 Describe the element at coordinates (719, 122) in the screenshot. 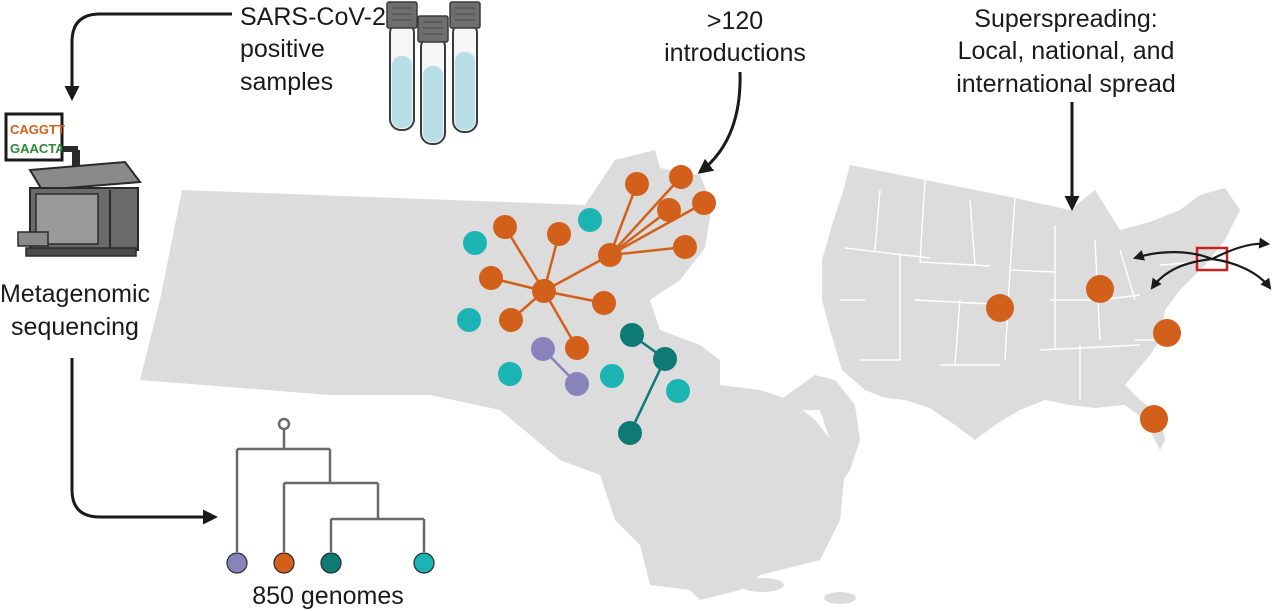

I see `arrow-introductions` at that location.